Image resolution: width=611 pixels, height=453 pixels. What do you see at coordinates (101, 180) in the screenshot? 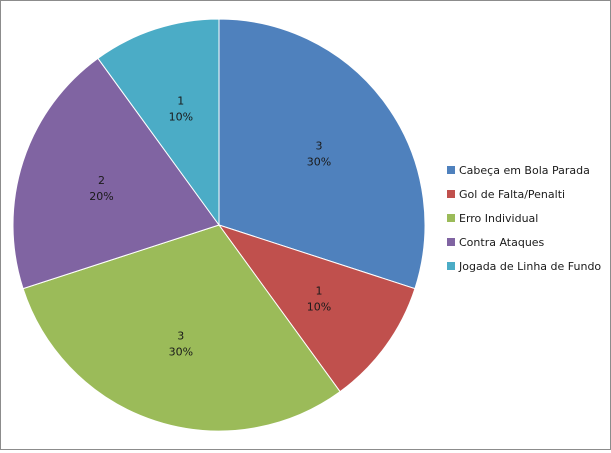
I see `slice-value-label: 2` at bounding box center [101, 180].